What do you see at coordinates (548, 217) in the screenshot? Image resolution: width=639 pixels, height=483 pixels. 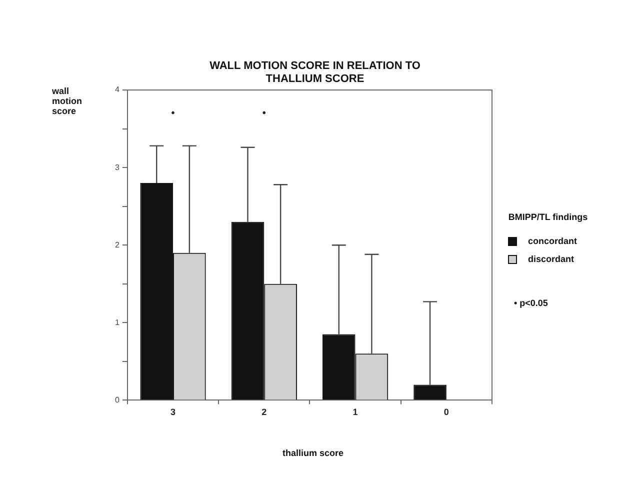 I see `legend-title: BMIPP/TL findings` at bounding box center [548, 217].